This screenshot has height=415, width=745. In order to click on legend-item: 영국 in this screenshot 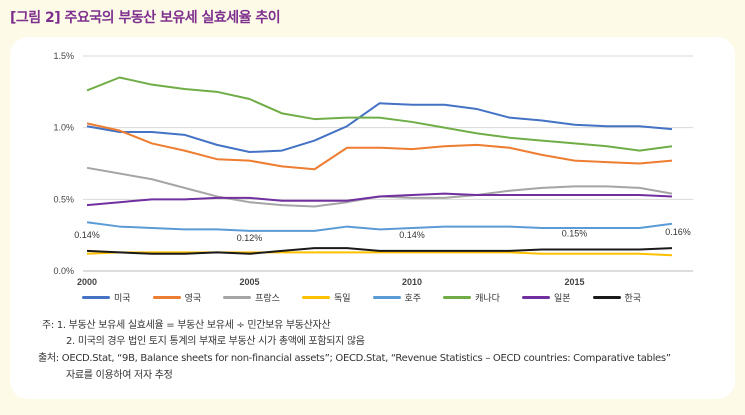, I will do `click(177, 297)`.